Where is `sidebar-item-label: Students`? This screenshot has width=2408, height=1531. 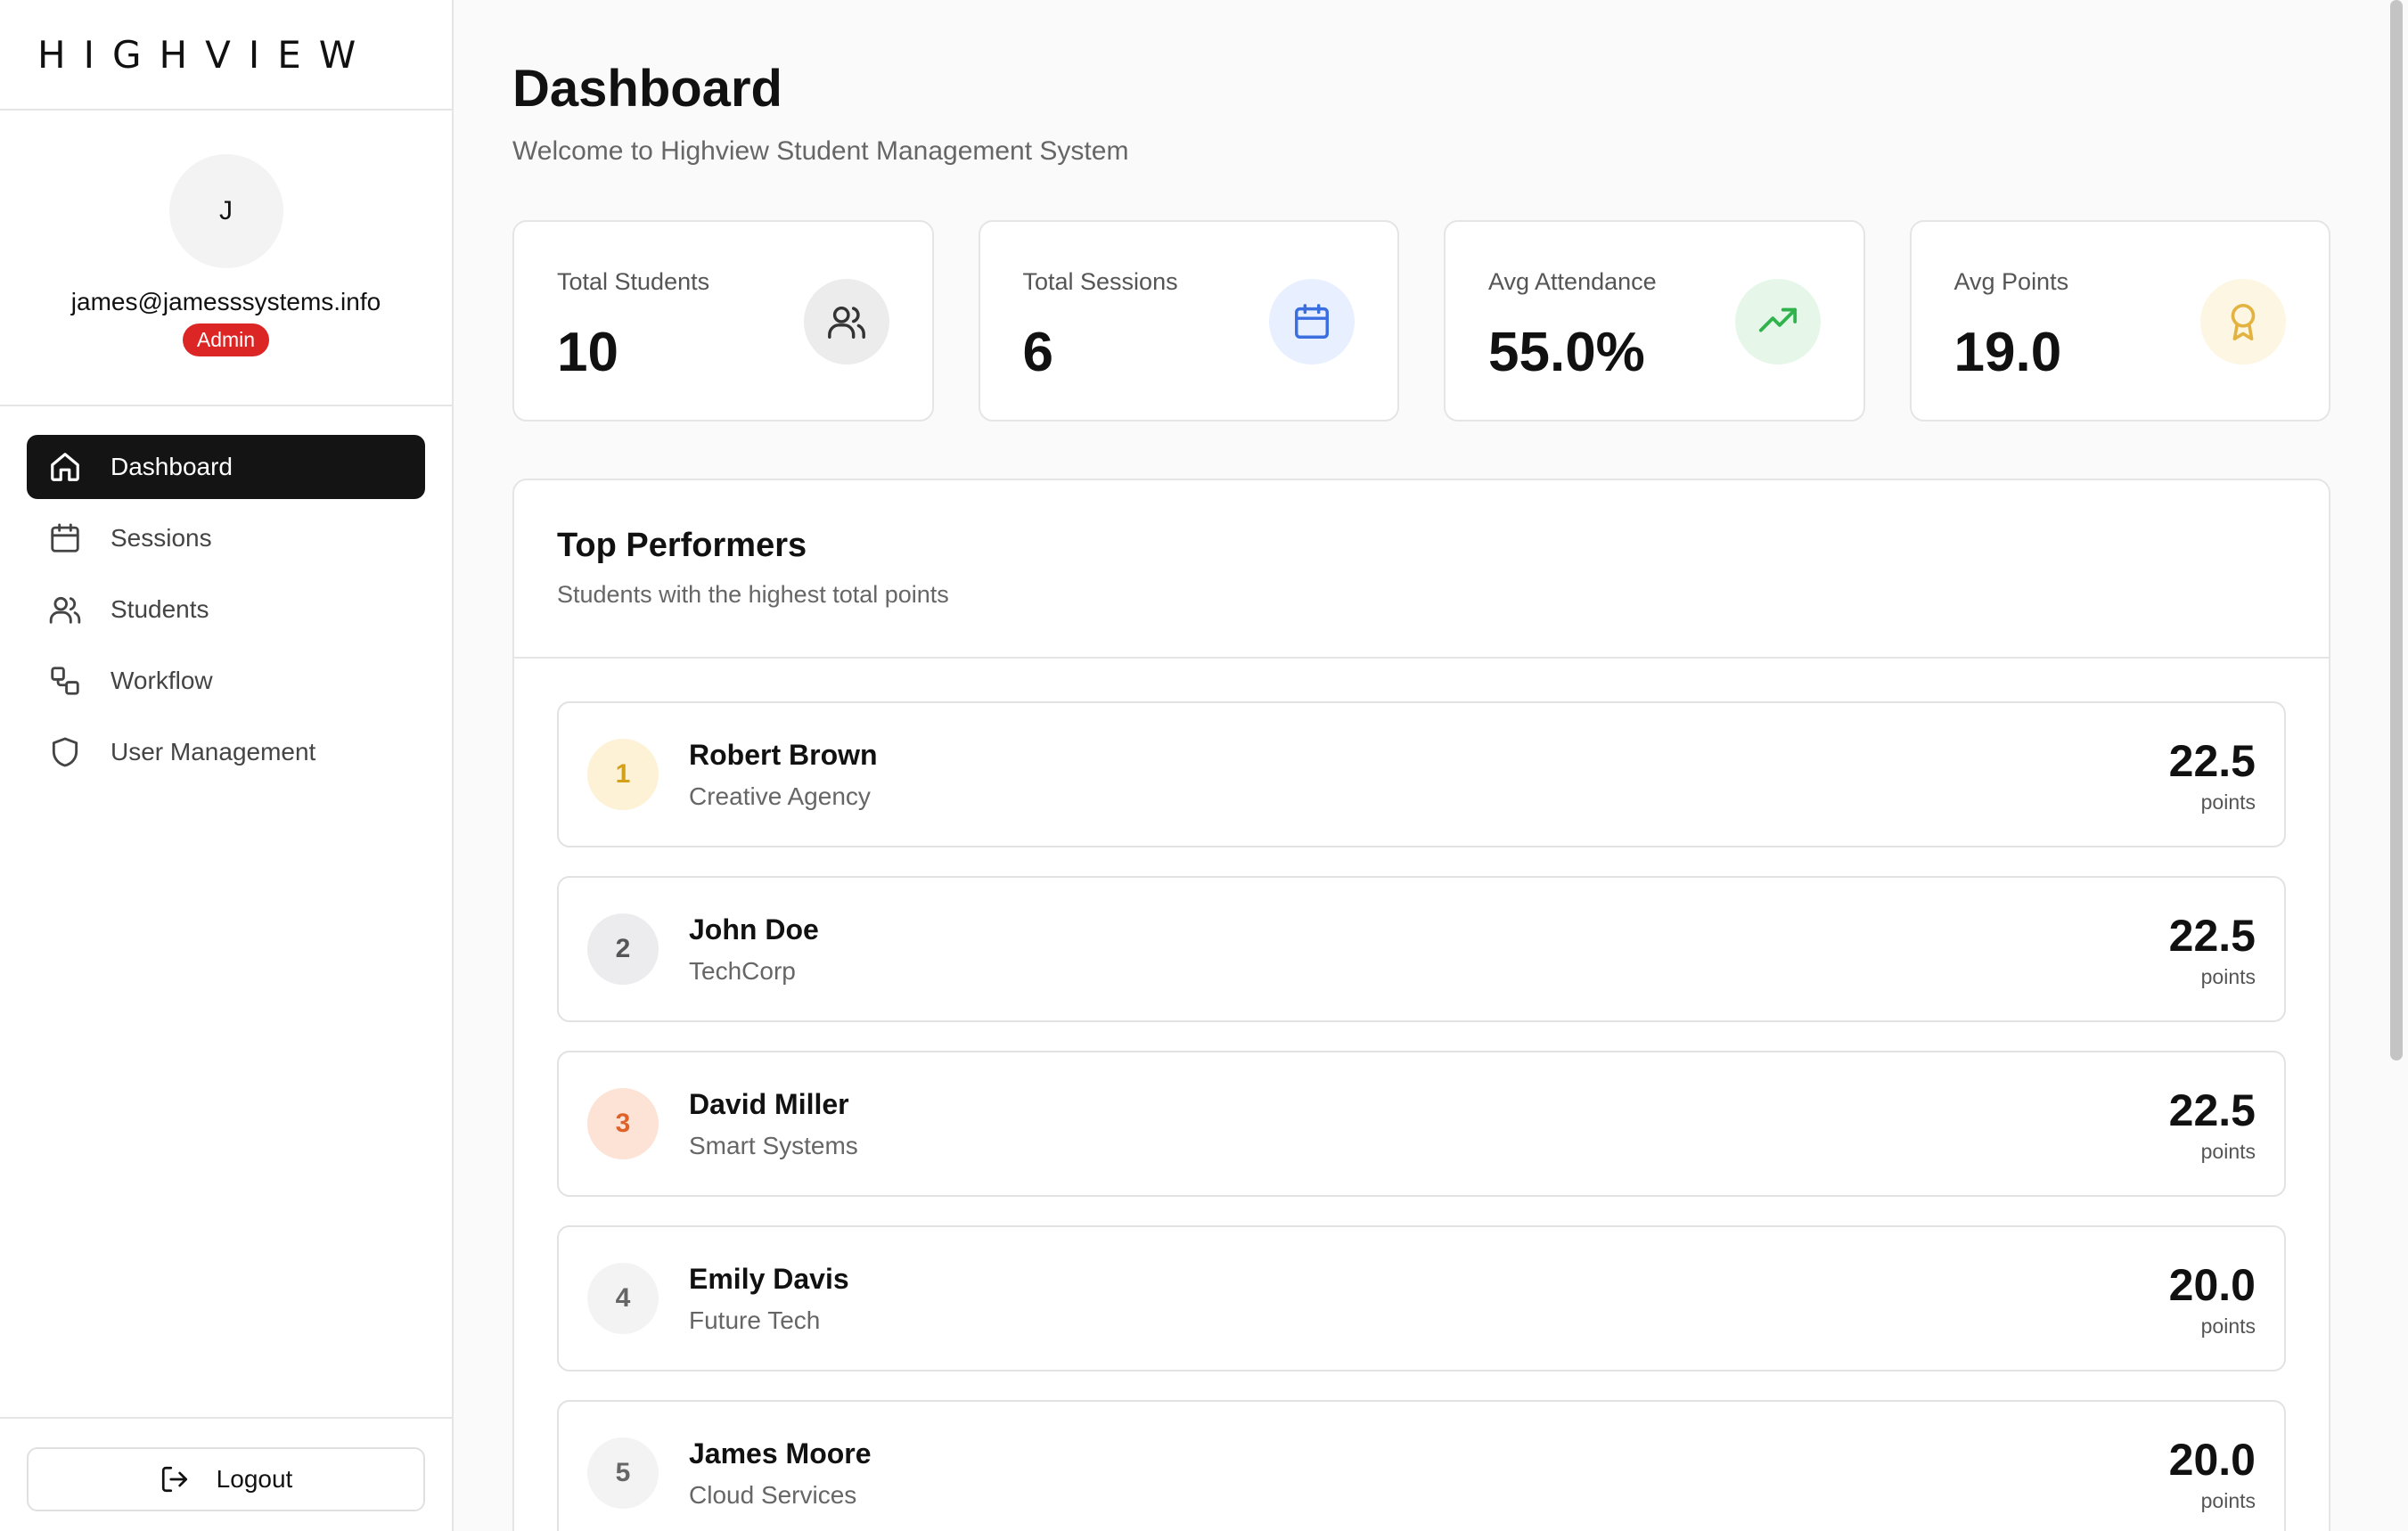 sidebar-item-label: Students is located at coordinates (160, 609).